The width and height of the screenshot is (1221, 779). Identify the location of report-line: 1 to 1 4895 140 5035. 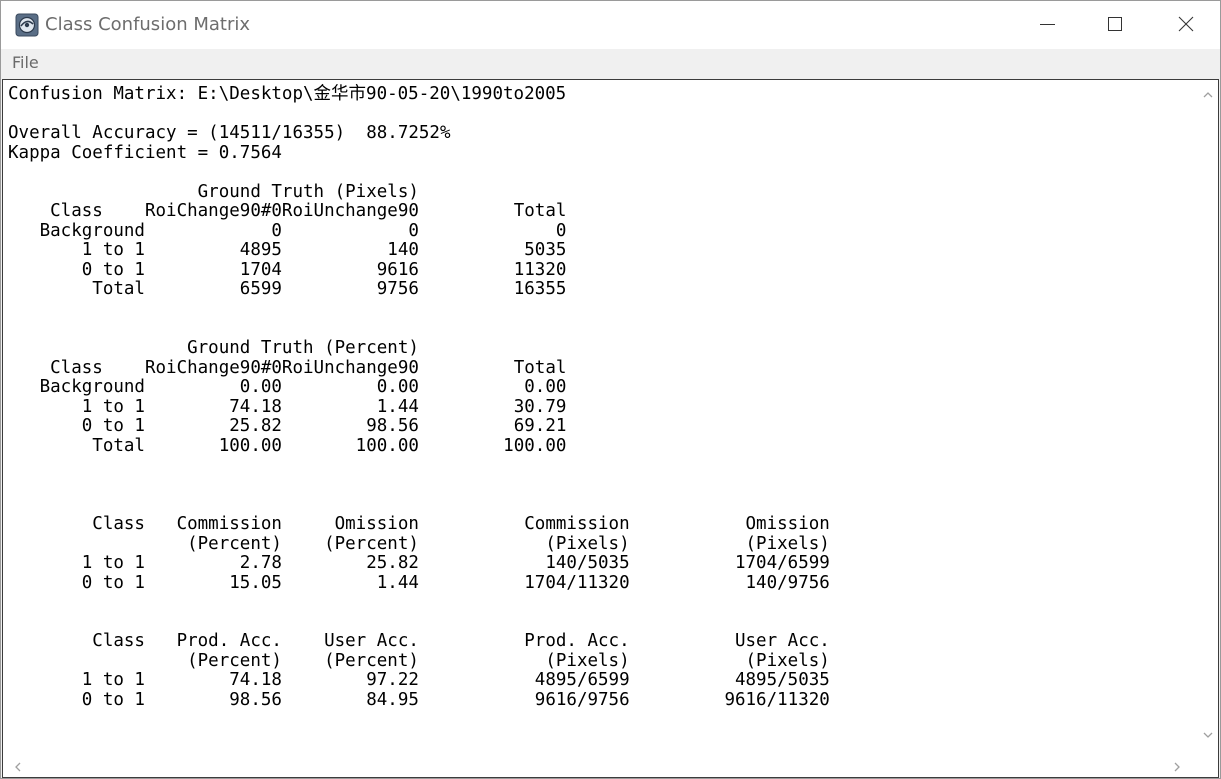
(287, 250).